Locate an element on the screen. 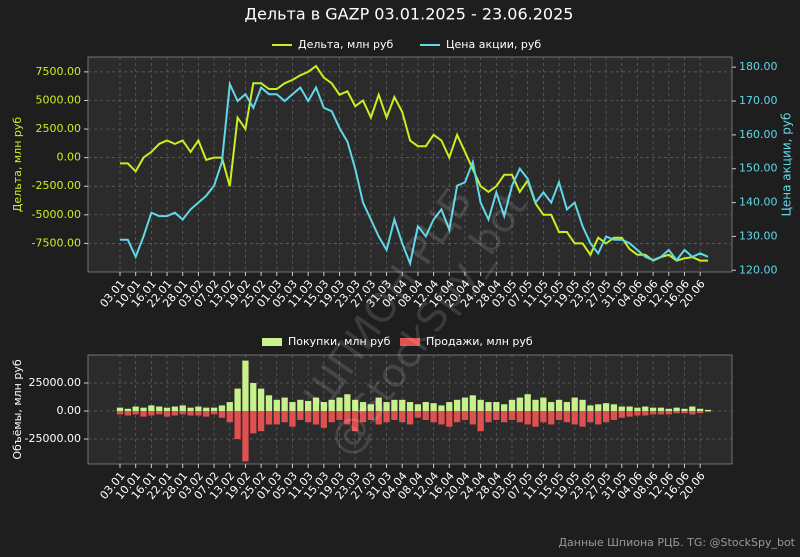 This screenshot has width=800, height=557. y2-tick-label: 140.00 is located at coordinates (758, 202).